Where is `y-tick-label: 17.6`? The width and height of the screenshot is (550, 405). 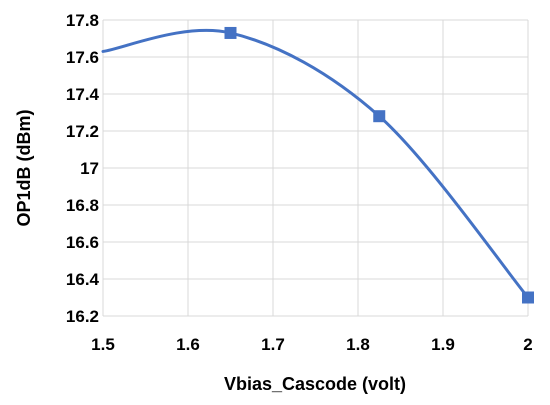
y-tick-label: 17.6 is located at coordinates (82, 57).